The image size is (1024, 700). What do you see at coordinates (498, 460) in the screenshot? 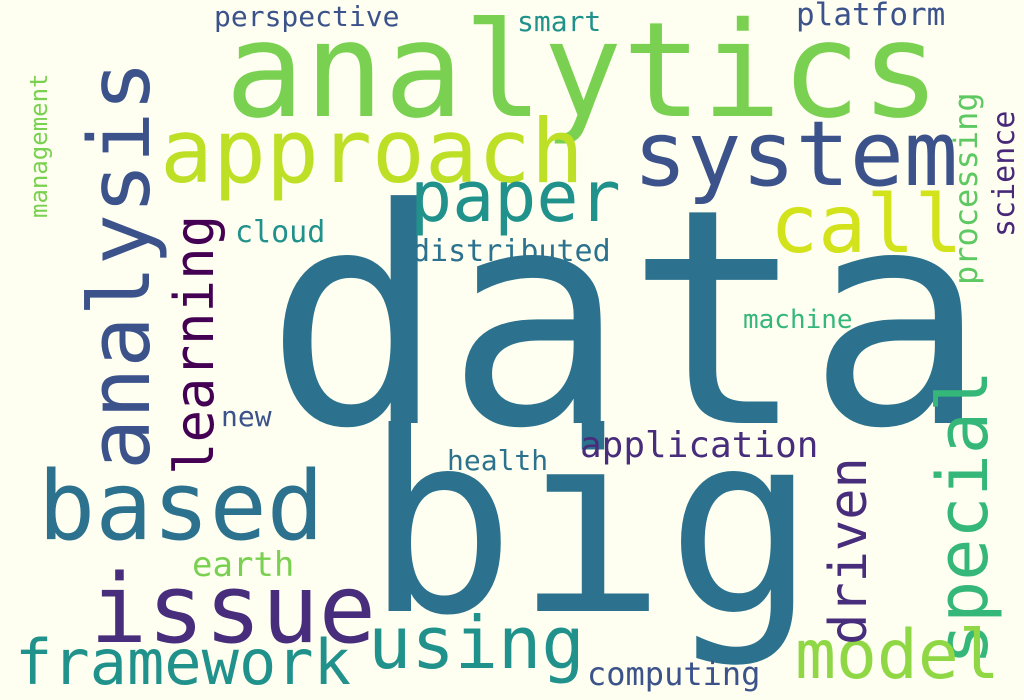
I see `word-health: health` at bounding box center [498, 460].